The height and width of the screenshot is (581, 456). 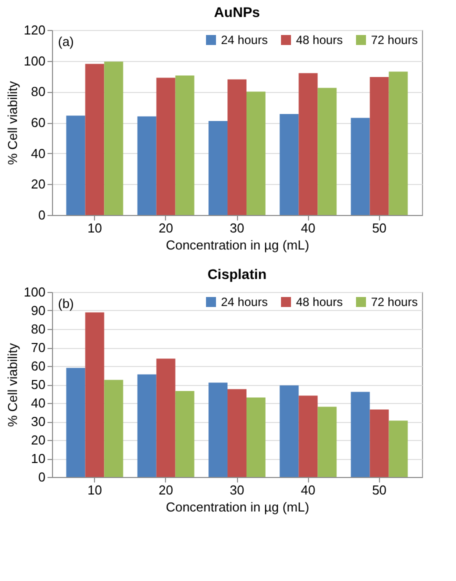 I want to click on y-tick-label: 90, so click(x=38, y=310).